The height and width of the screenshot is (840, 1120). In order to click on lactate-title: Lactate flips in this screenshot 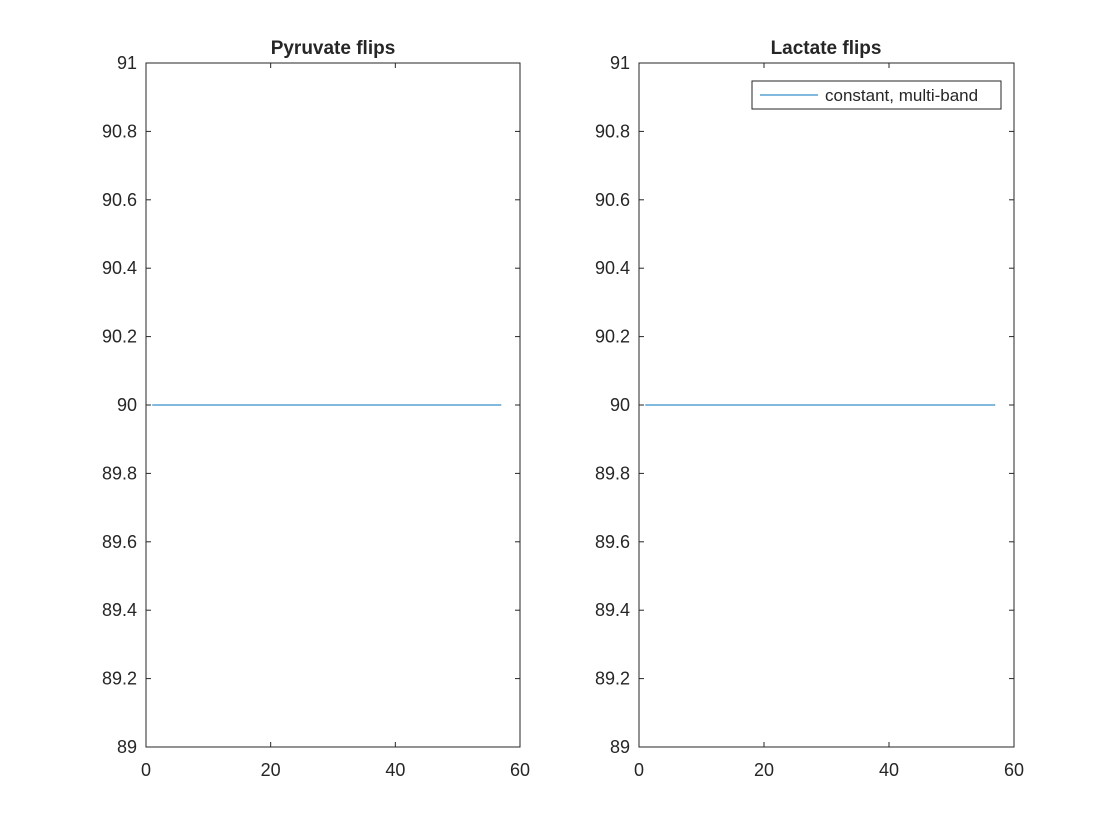, I will do `click(826, 48)`.